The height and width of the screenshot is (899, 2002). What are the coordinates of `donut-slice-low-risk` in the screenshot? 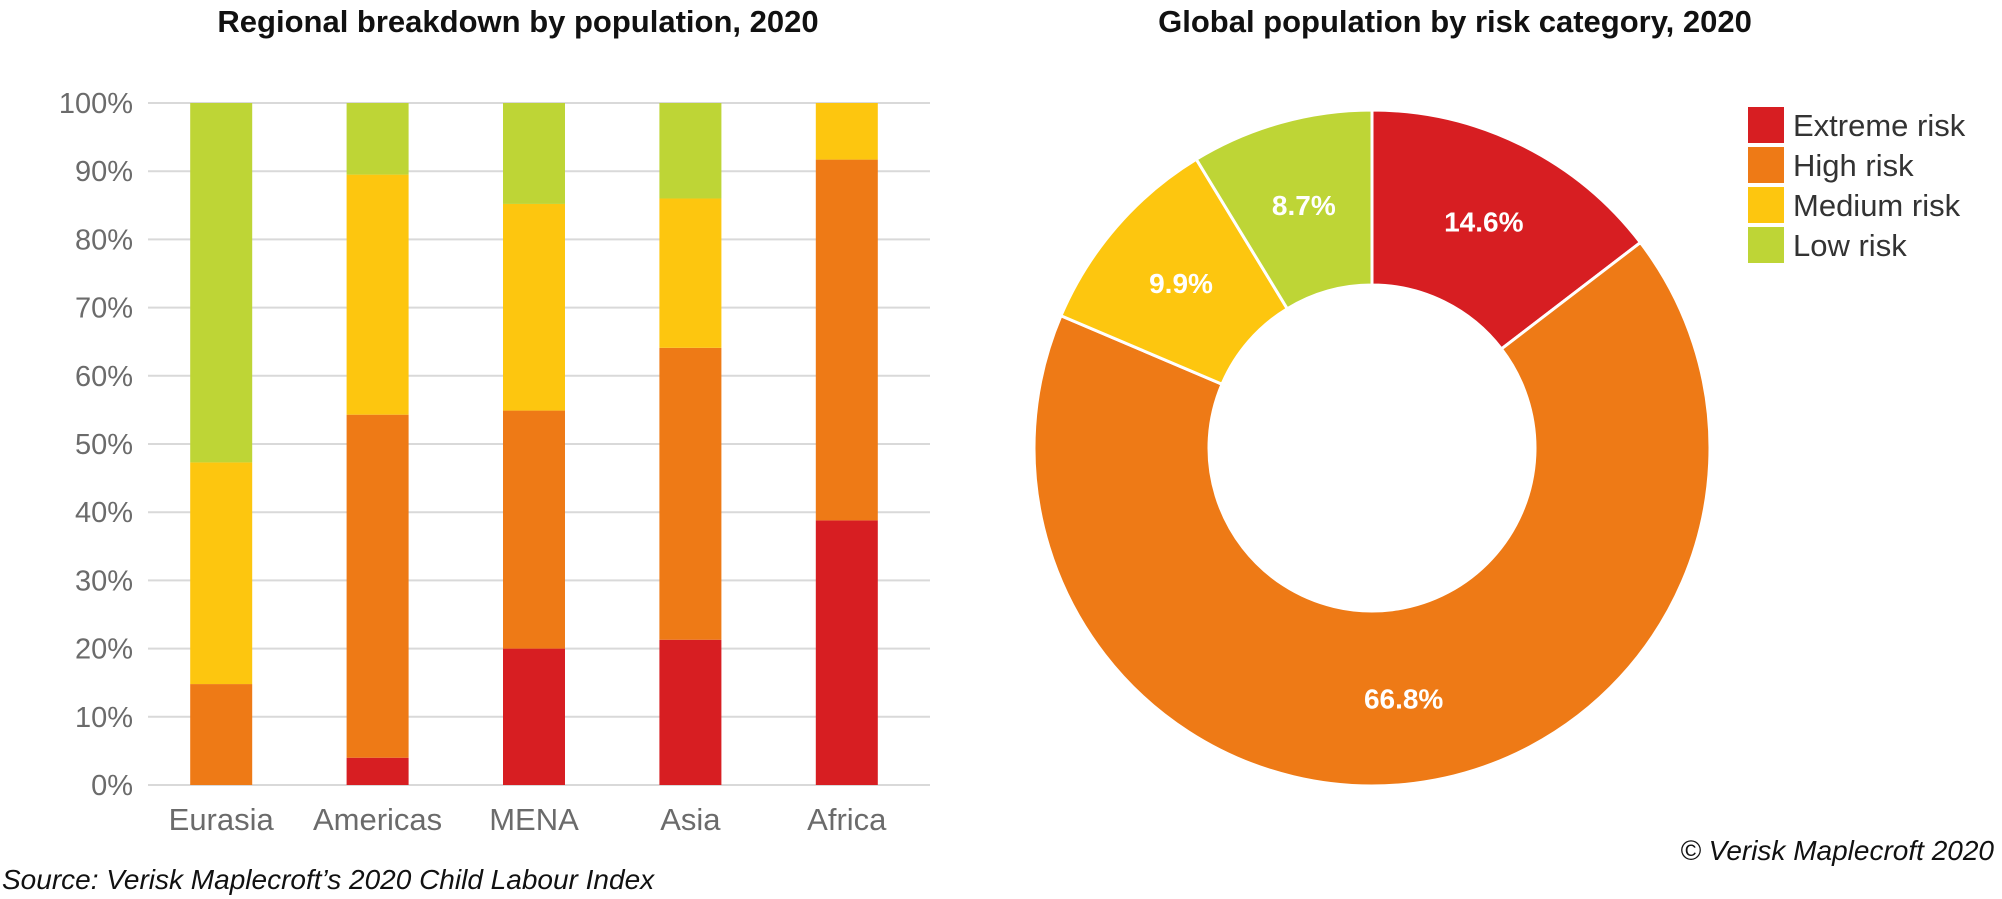 It's located at (1284, 209).